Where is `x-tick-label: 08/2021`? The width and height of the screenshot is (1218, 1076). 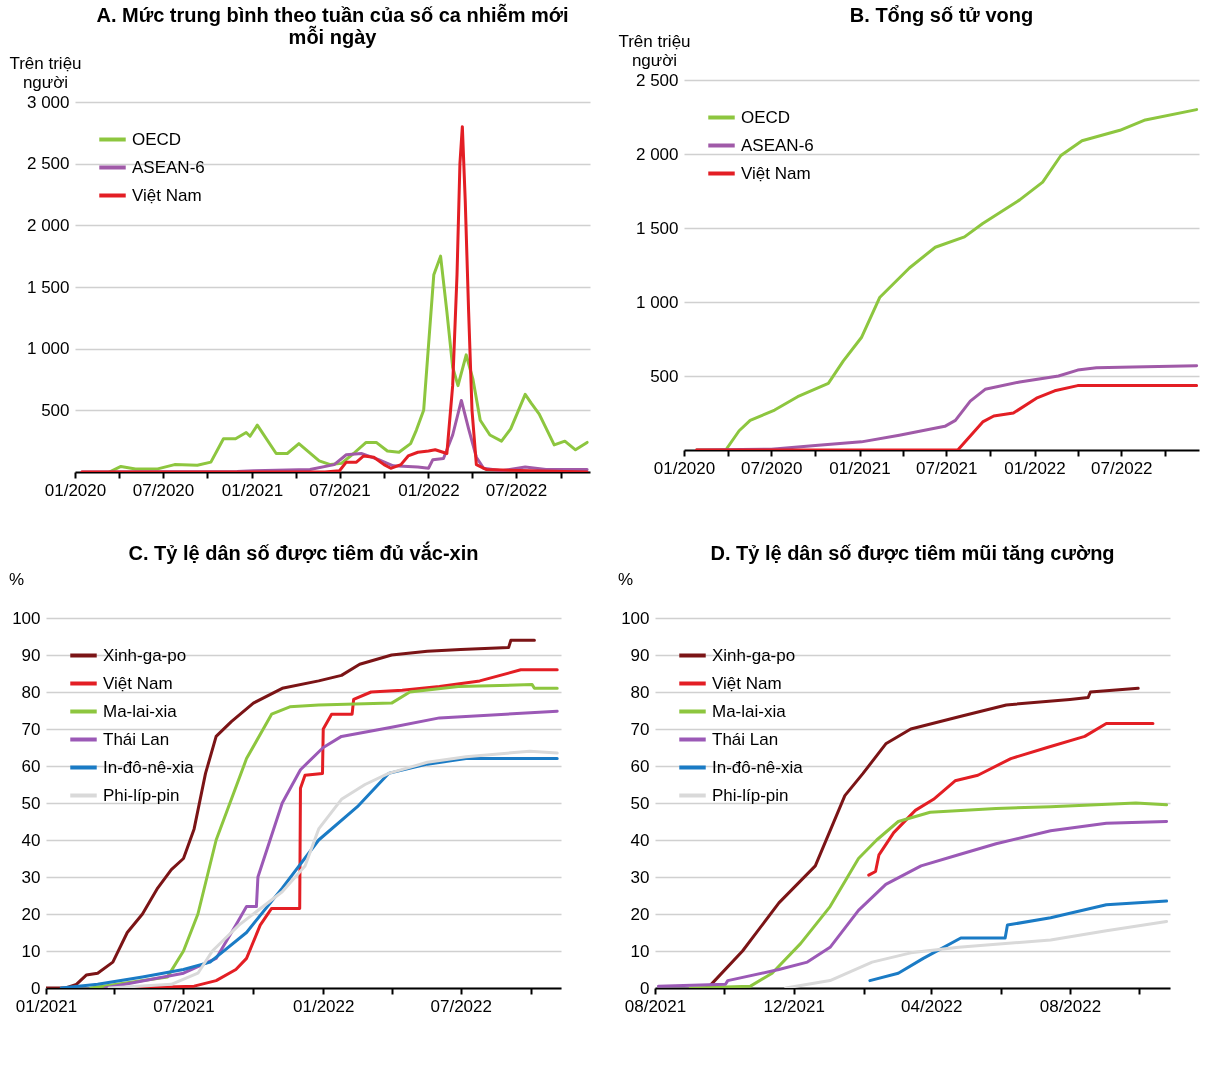
x-tick-label: 08/2021 is located at coordinates (655, 1006).